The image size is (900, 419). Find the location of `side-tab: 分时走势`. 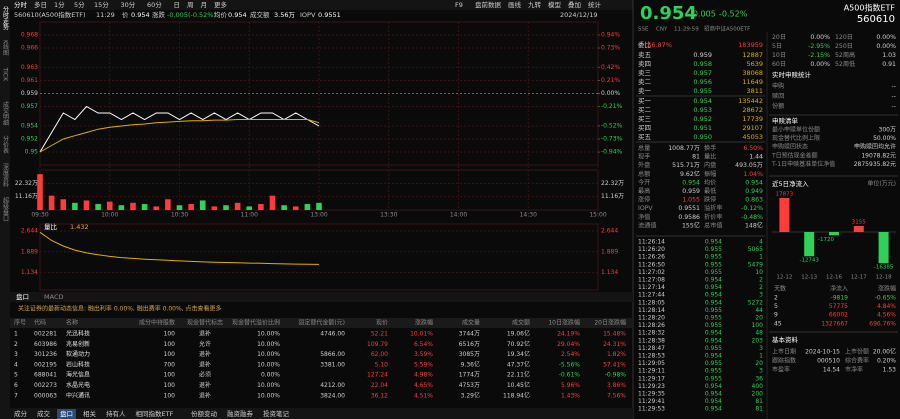

side-tab: 分时走势 is located at coordinates (5, 18).